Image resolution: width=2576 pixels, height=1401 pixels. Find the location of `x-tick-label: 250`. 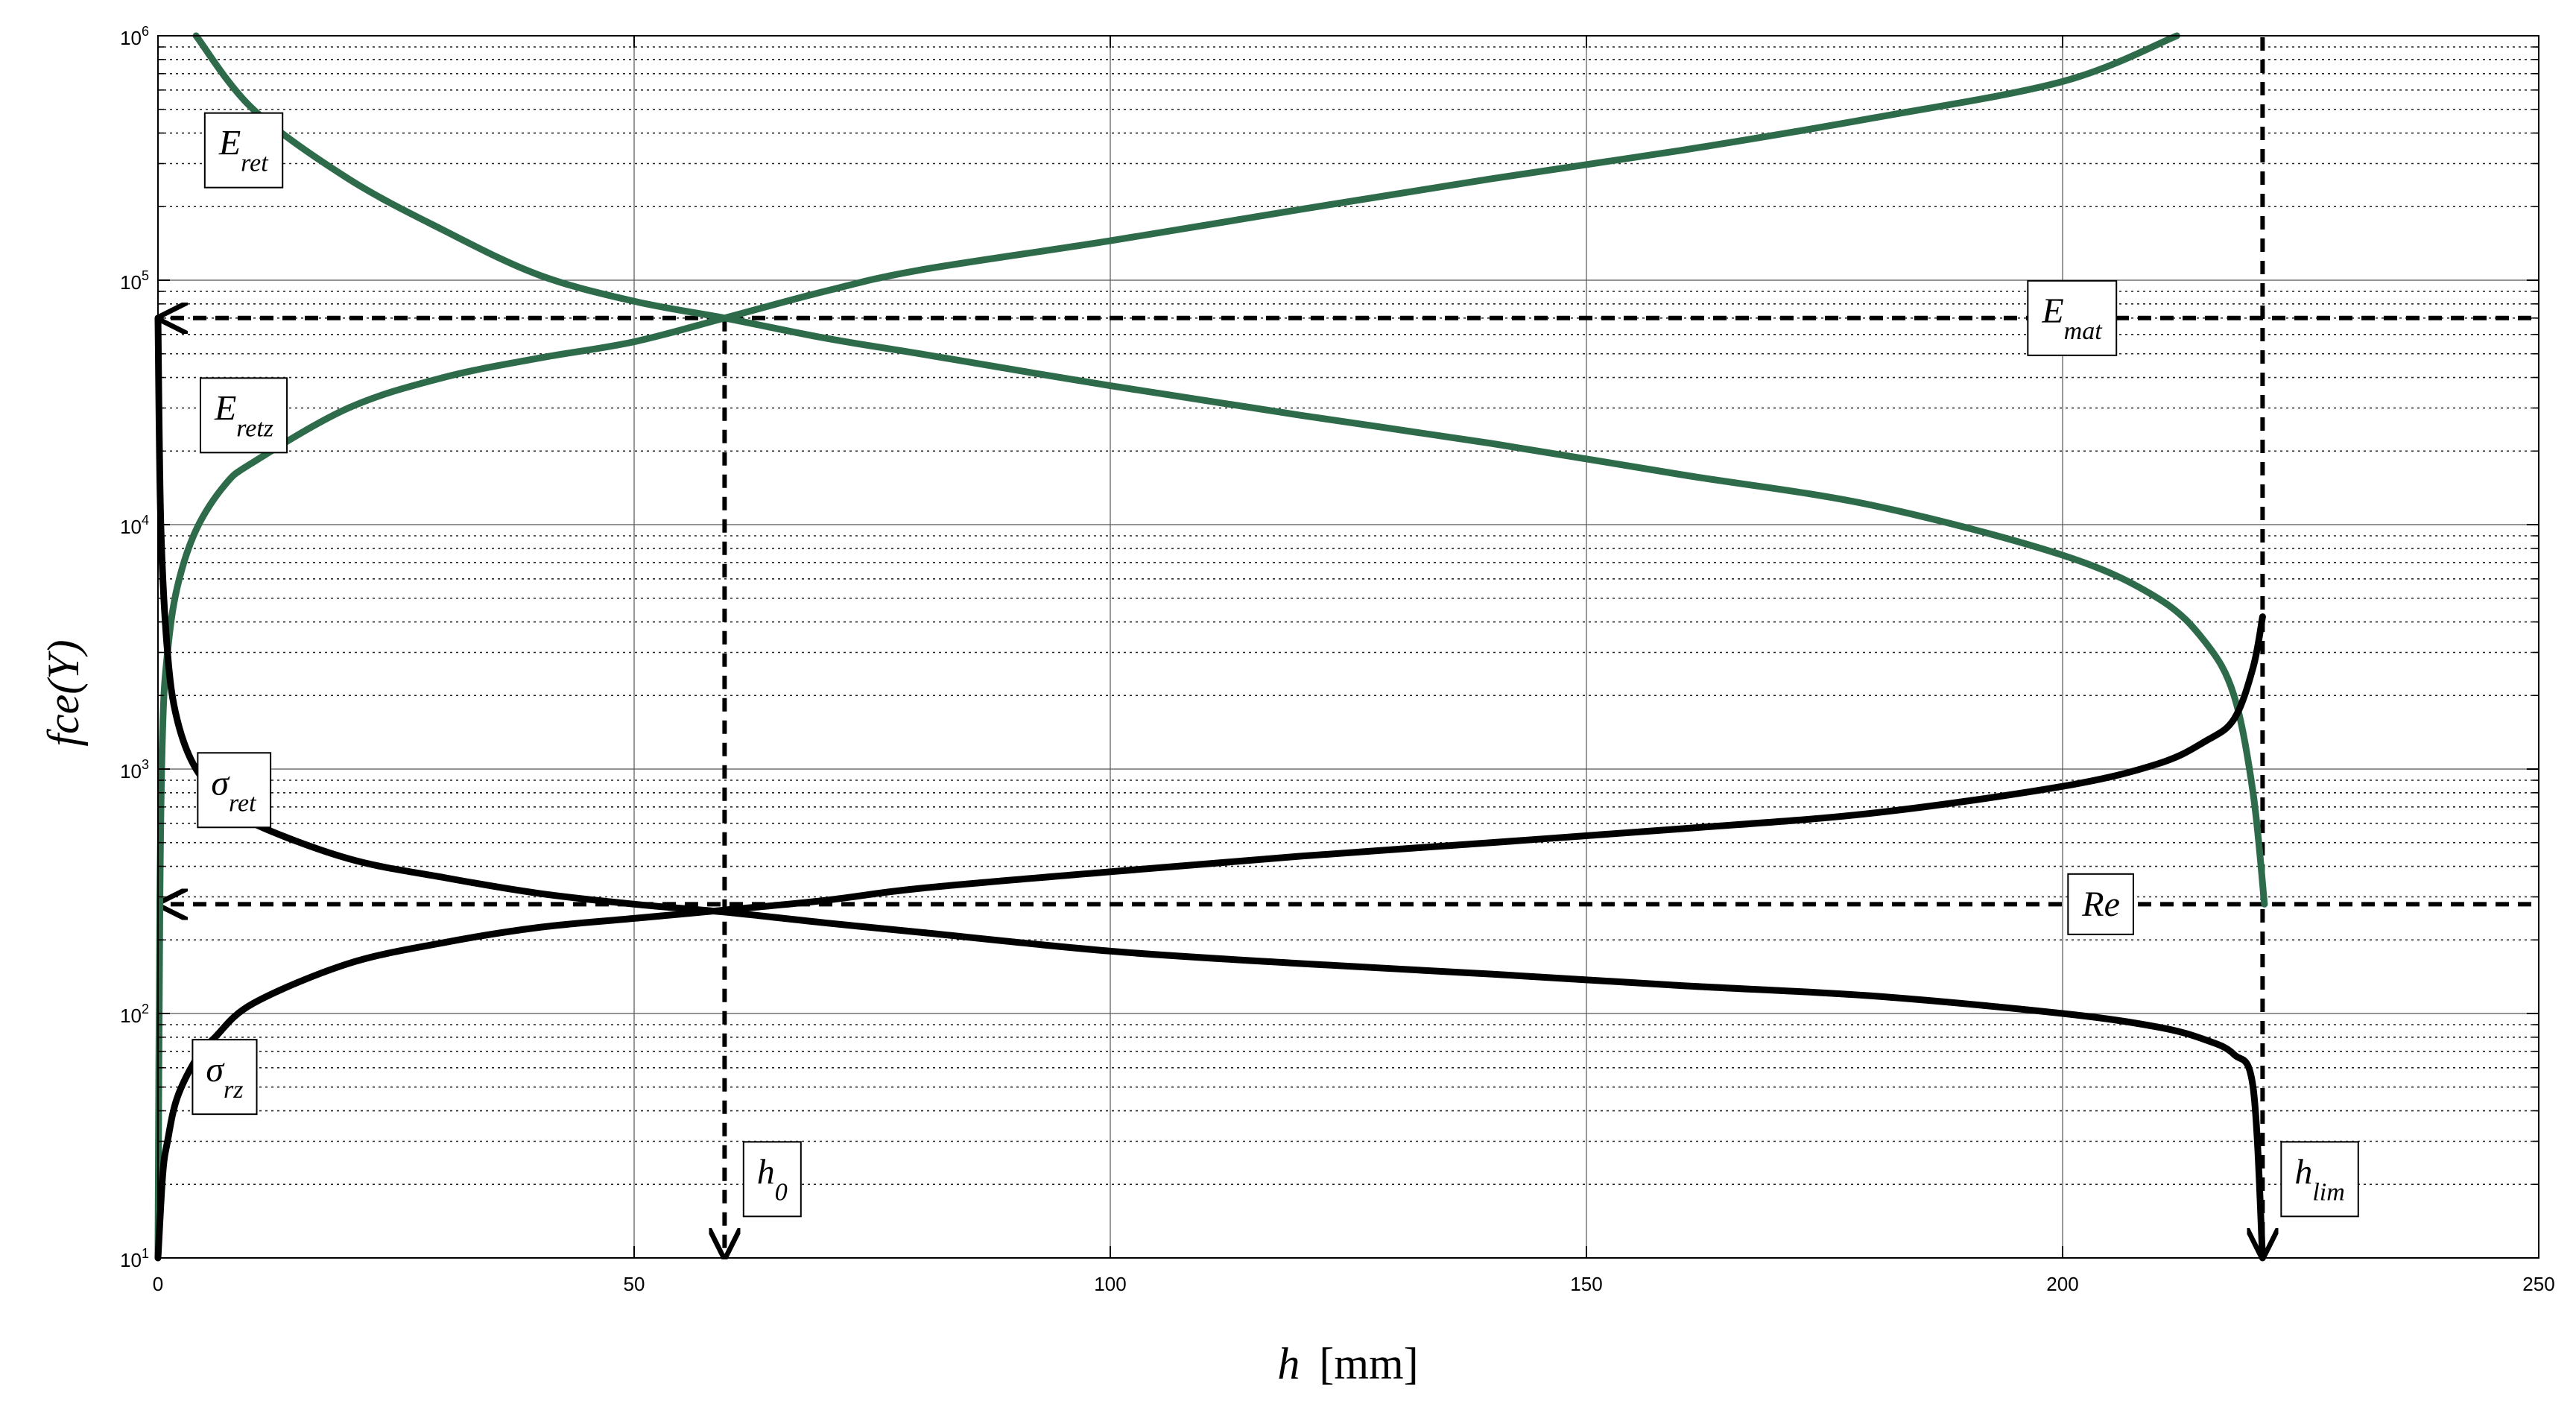

x-tick-label: 250 is located at coordinates (2538, 1284).